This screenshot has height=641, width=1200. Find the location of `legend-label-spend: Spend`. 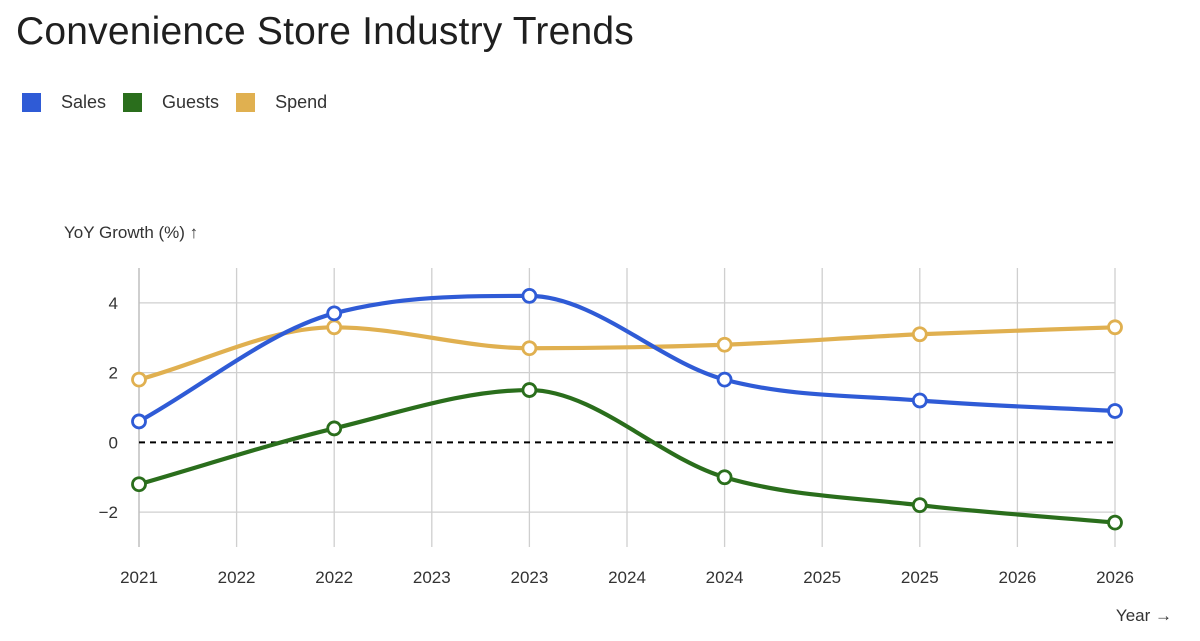

legend-label-spend: Spend is located at coordinates (301, 102).